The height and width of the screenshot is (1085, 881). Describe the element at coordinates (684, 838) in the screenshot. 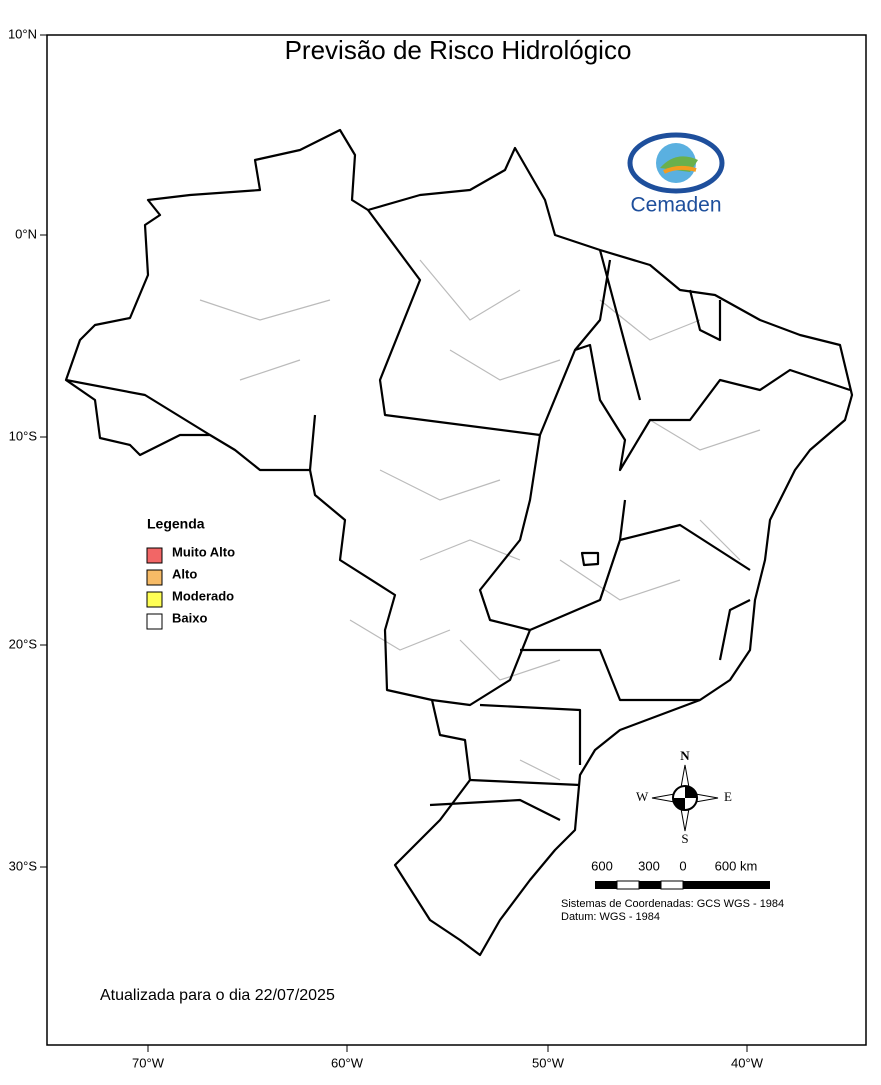

I see `compass-s: S` at that location.